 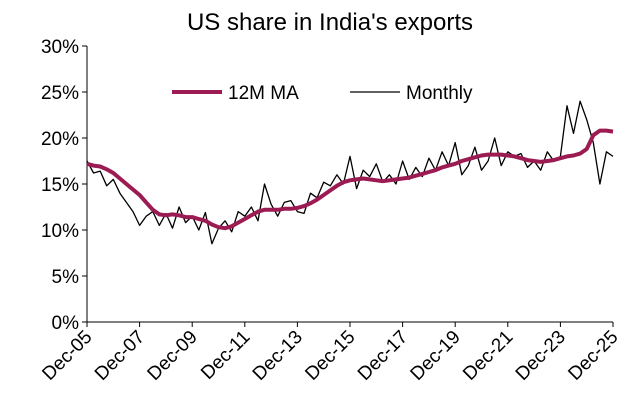 I want to click on legend-label: 12M MA, so click(x=263, y=93).